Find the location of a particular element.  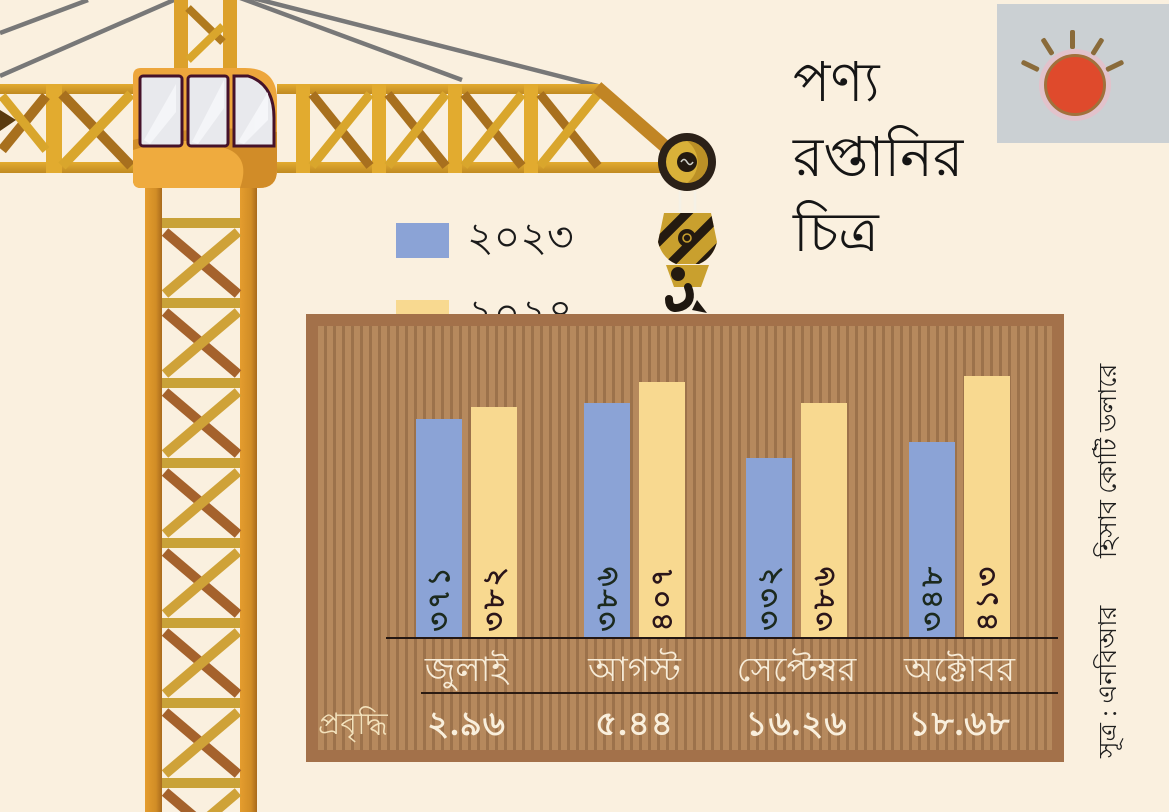

bar-value-label: ৩৩২ is located at coordinates (769, 597).